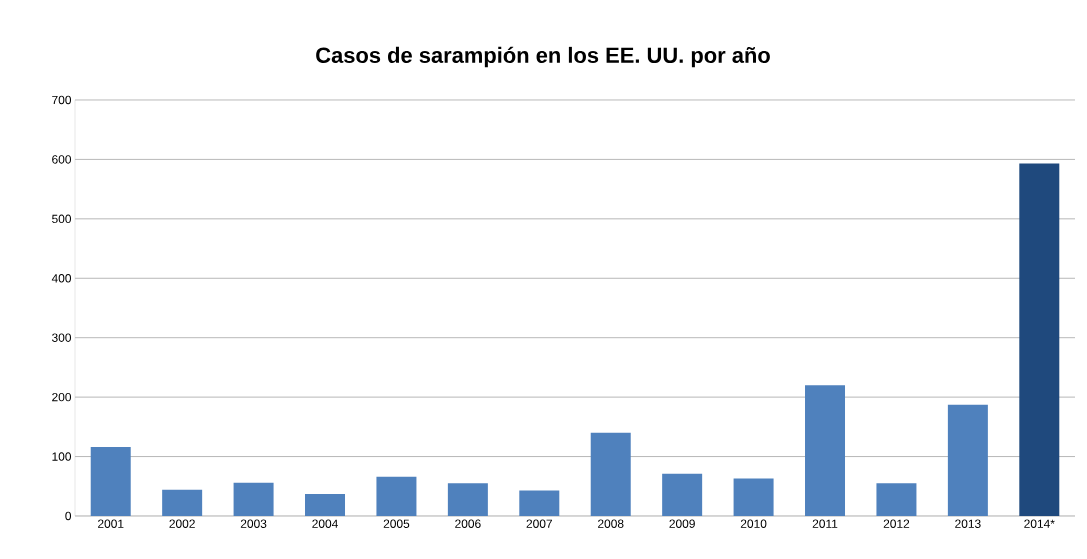  Describe the element at coordinates (253, 523) in the screenshot. I see `x-tick-label: 2003` at that location.